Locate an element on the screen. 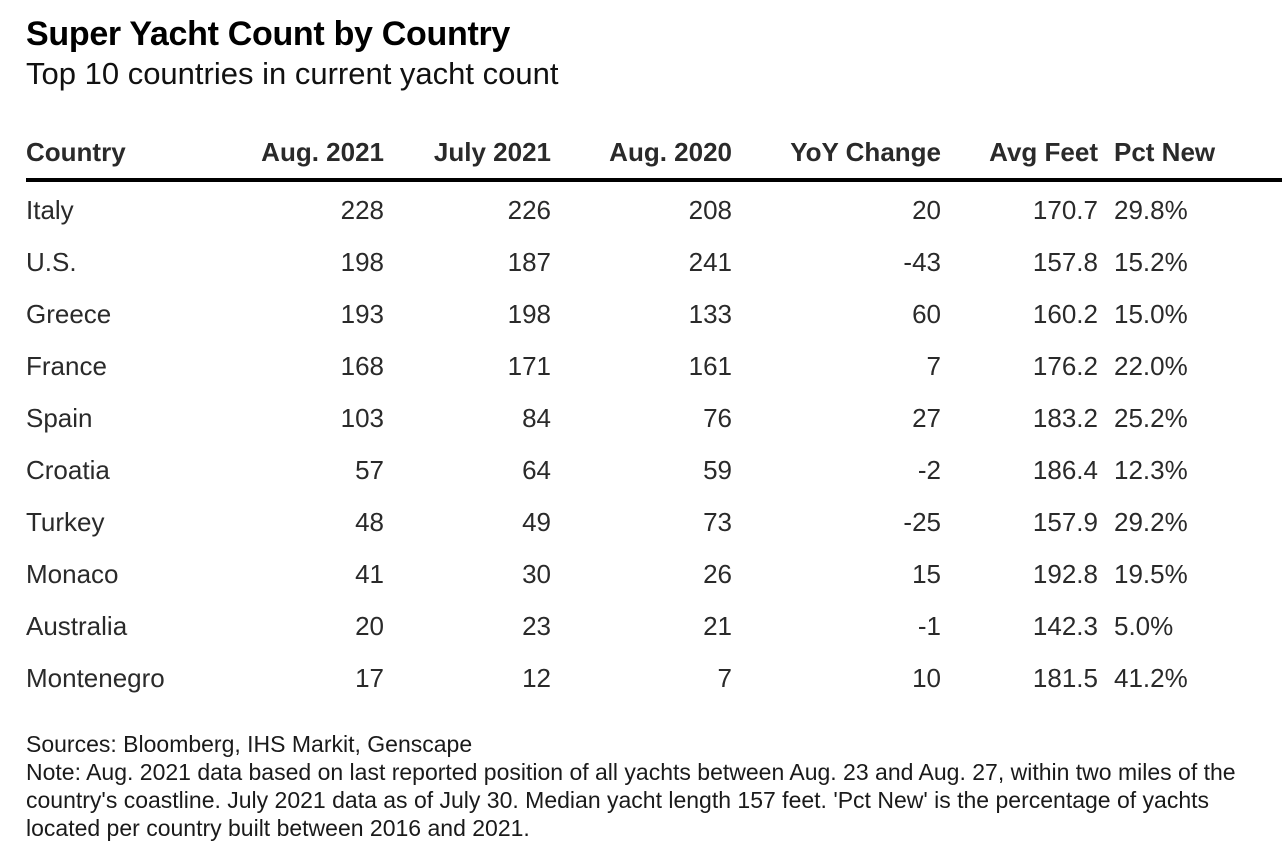 The width and height of the screenshot is (1288, 848). table-row: Monaco 41 30 26 15 192.8 19.5% is located at coordinates (654, 574).